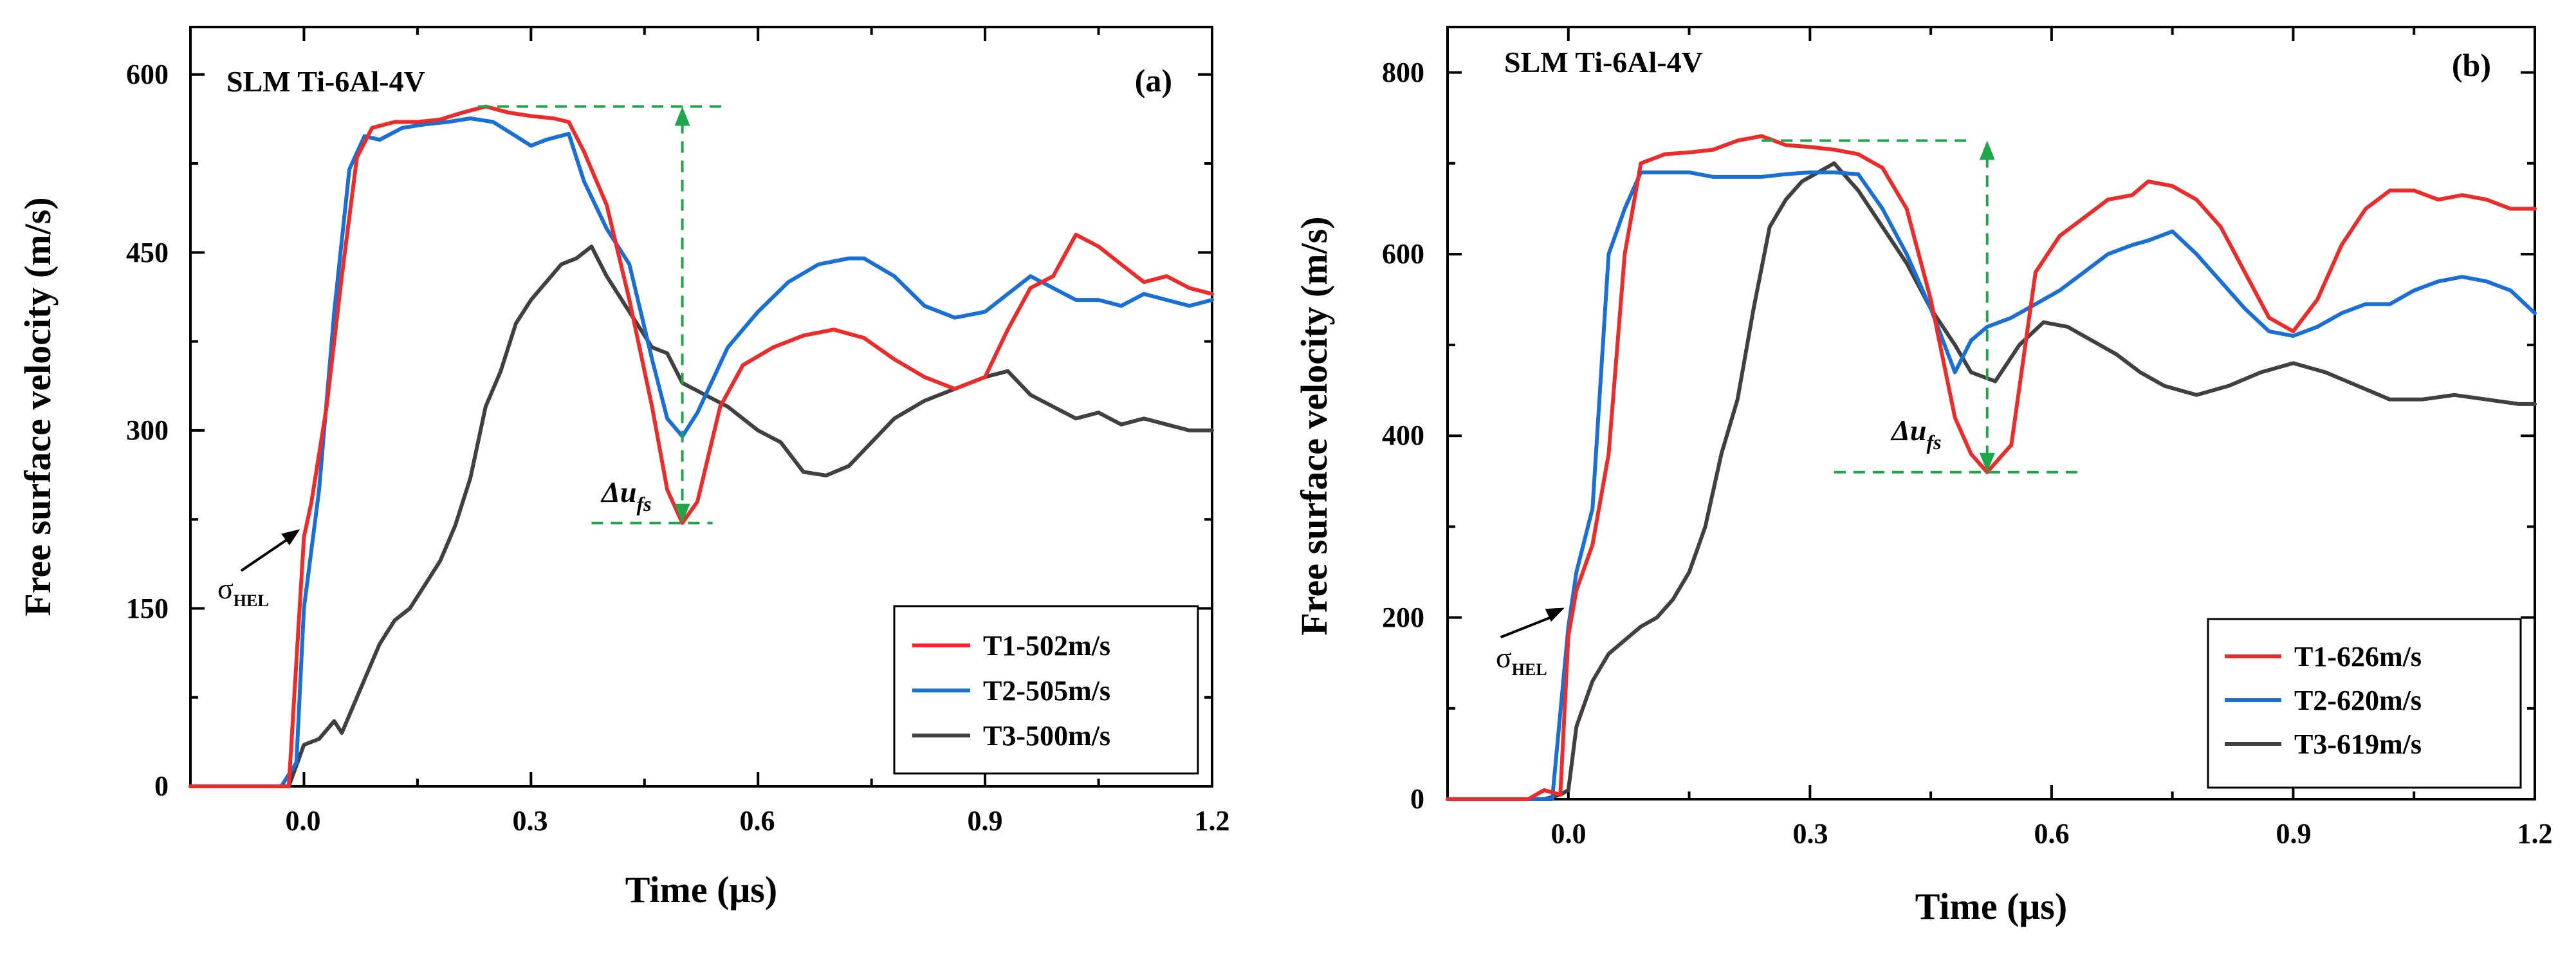 This screenshot has width=2576, height=953. I want to click on y-tick-label: 400, so click(1403, 436).